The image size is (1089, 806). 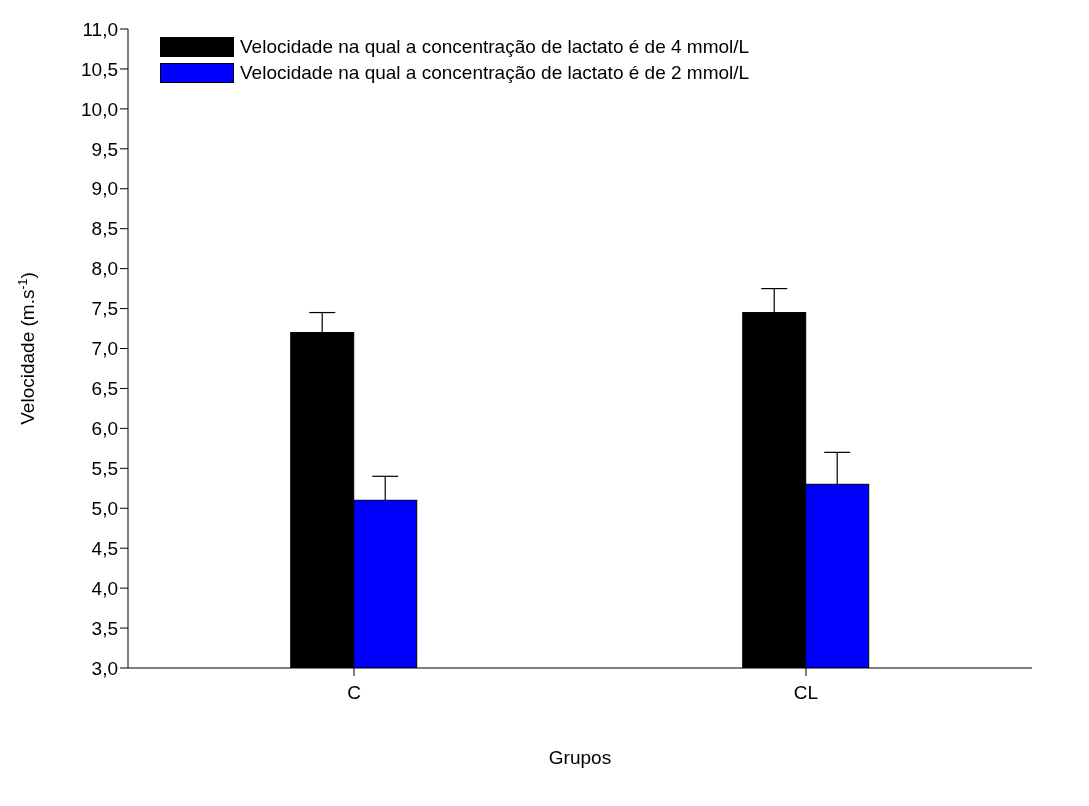 I want to click on x-axis-title: Grupos, so click(x=580, y=757).